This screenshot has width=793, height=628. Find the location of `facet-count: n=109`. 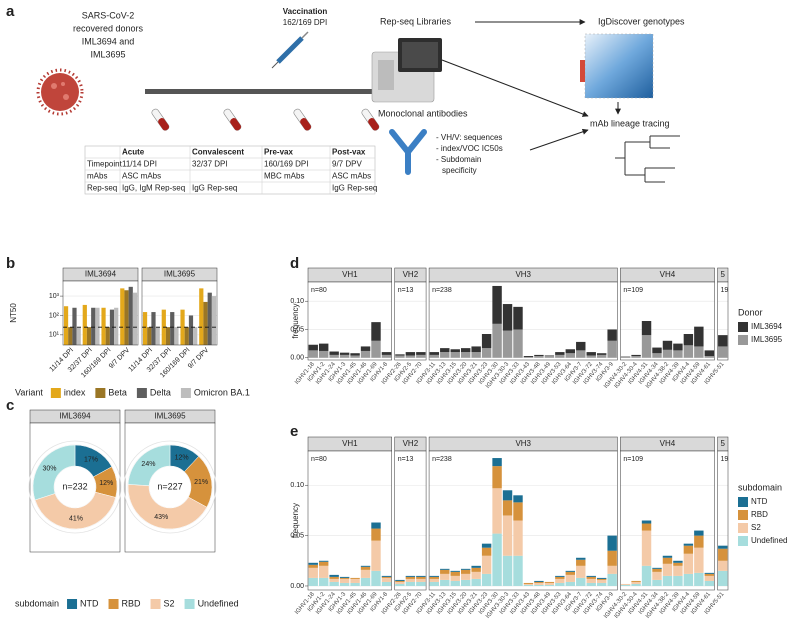

facet-count: n=109 is located at coordinates (633, 290).